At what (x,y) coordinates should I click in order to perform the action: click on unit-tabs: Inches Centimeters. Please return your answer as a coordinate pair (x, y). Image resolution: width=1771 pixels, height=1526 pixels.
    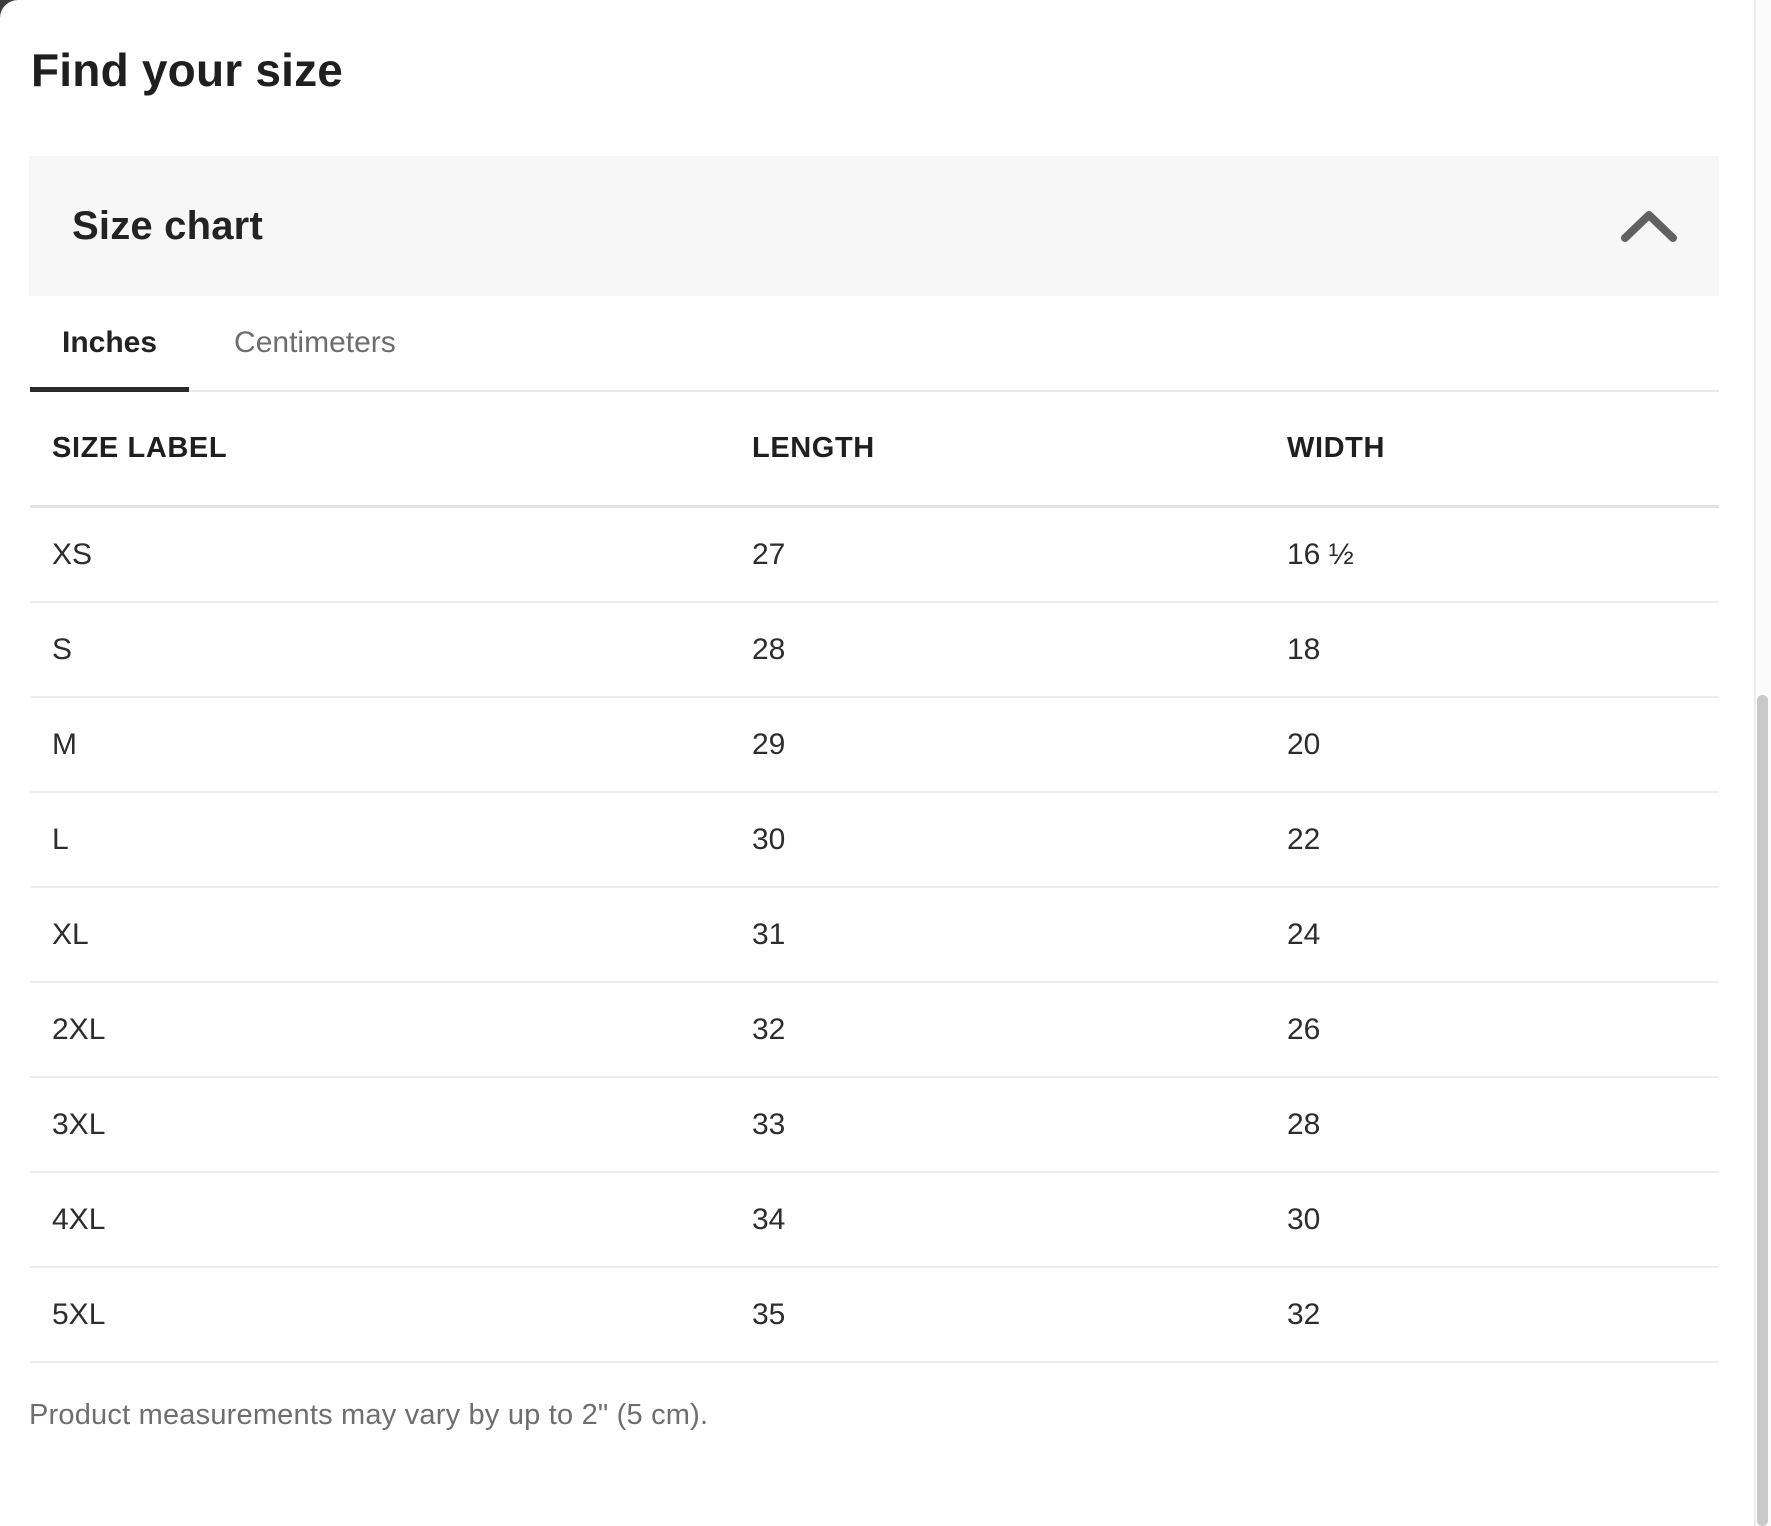
    Looking at the image, I should click on (874, 344).